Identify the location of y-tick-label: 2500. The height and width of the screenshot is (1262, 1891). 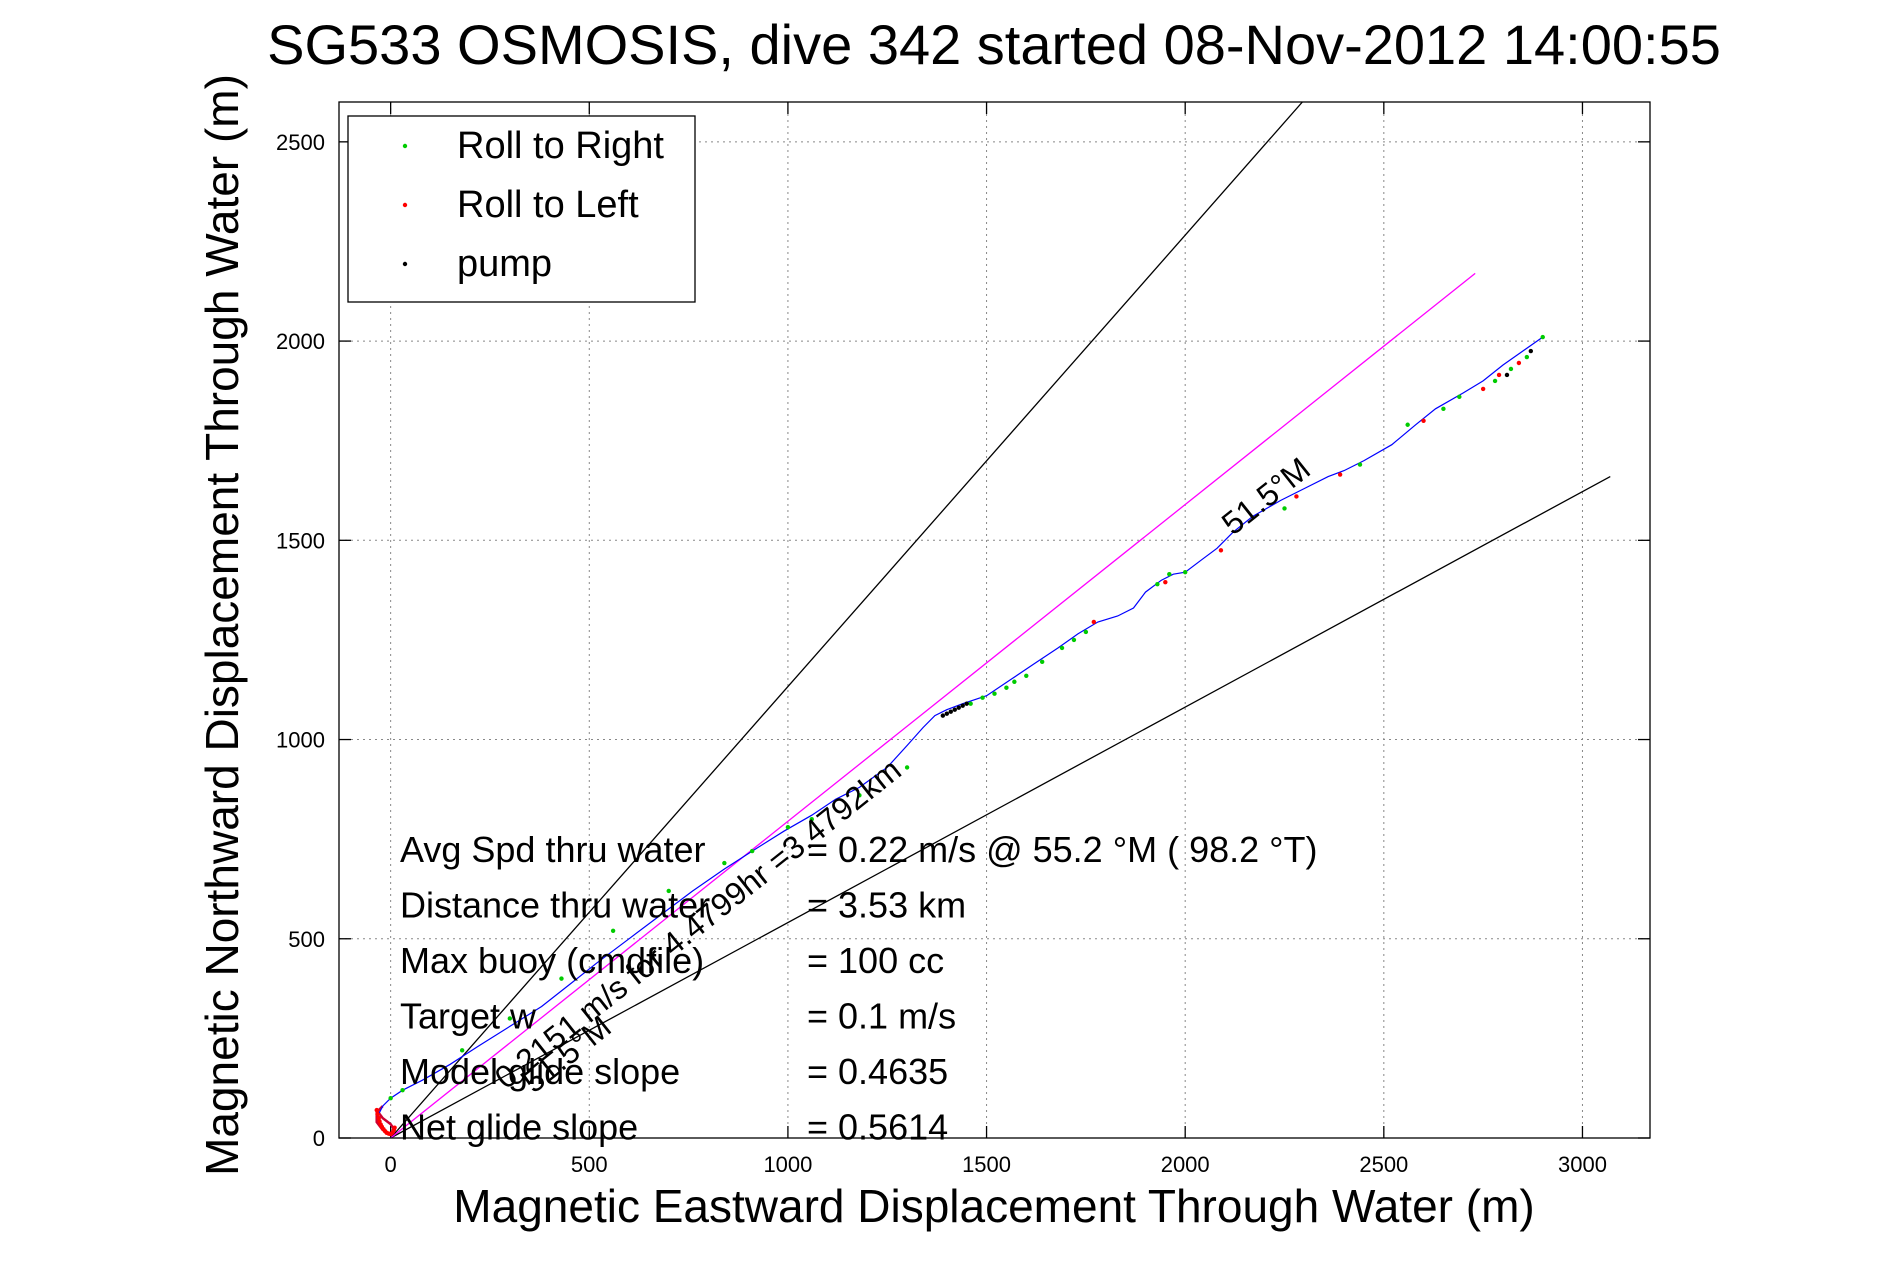
(300, 142).